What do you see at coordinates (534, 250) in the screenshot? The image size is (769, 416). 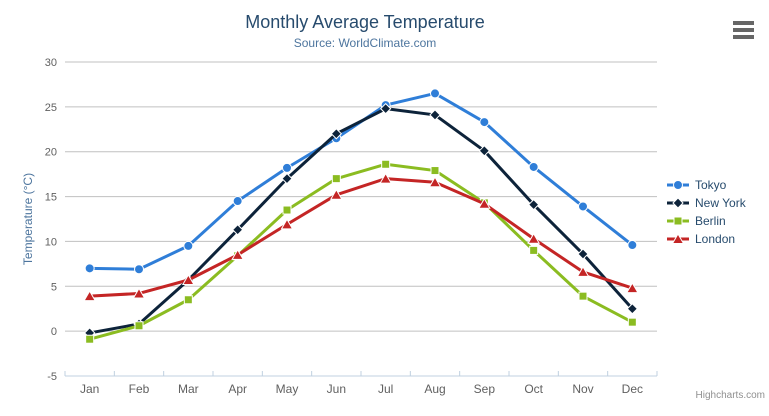 I see `marker-berlin-oct` at bounding box center [534, 250].